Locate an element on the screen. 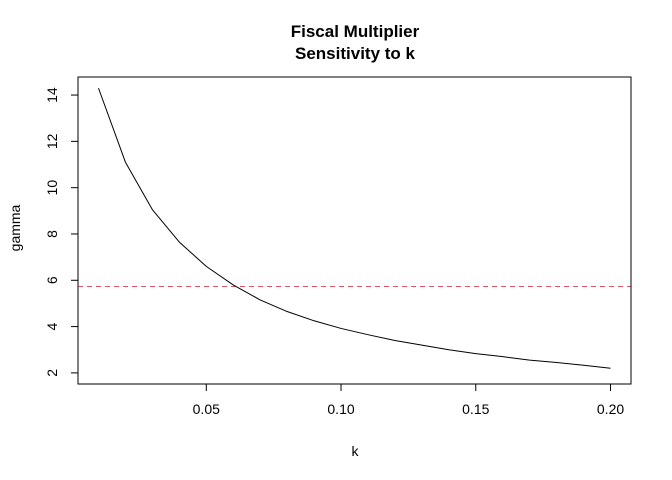 Image resolution: width=672 pixels, height=480 pixels. x-tick-label: 0.05 is located at coordinates (206, 409).